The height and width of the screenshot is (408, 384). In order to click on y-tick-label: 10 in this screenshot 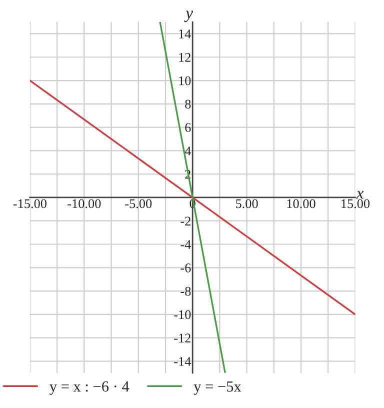, I will do `click(185, 81)`.